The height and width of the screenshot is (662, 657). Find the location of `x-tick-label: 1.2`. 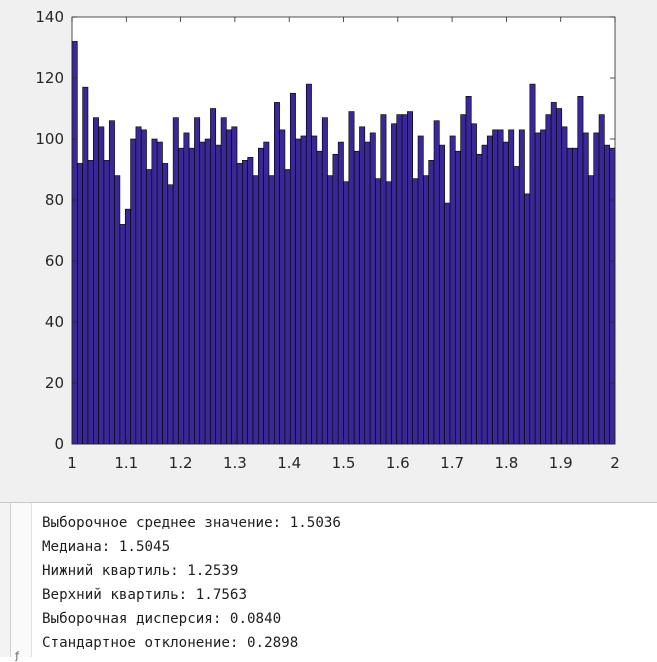

x-tick-label: 1.2 is located at coordinates (181, 463).